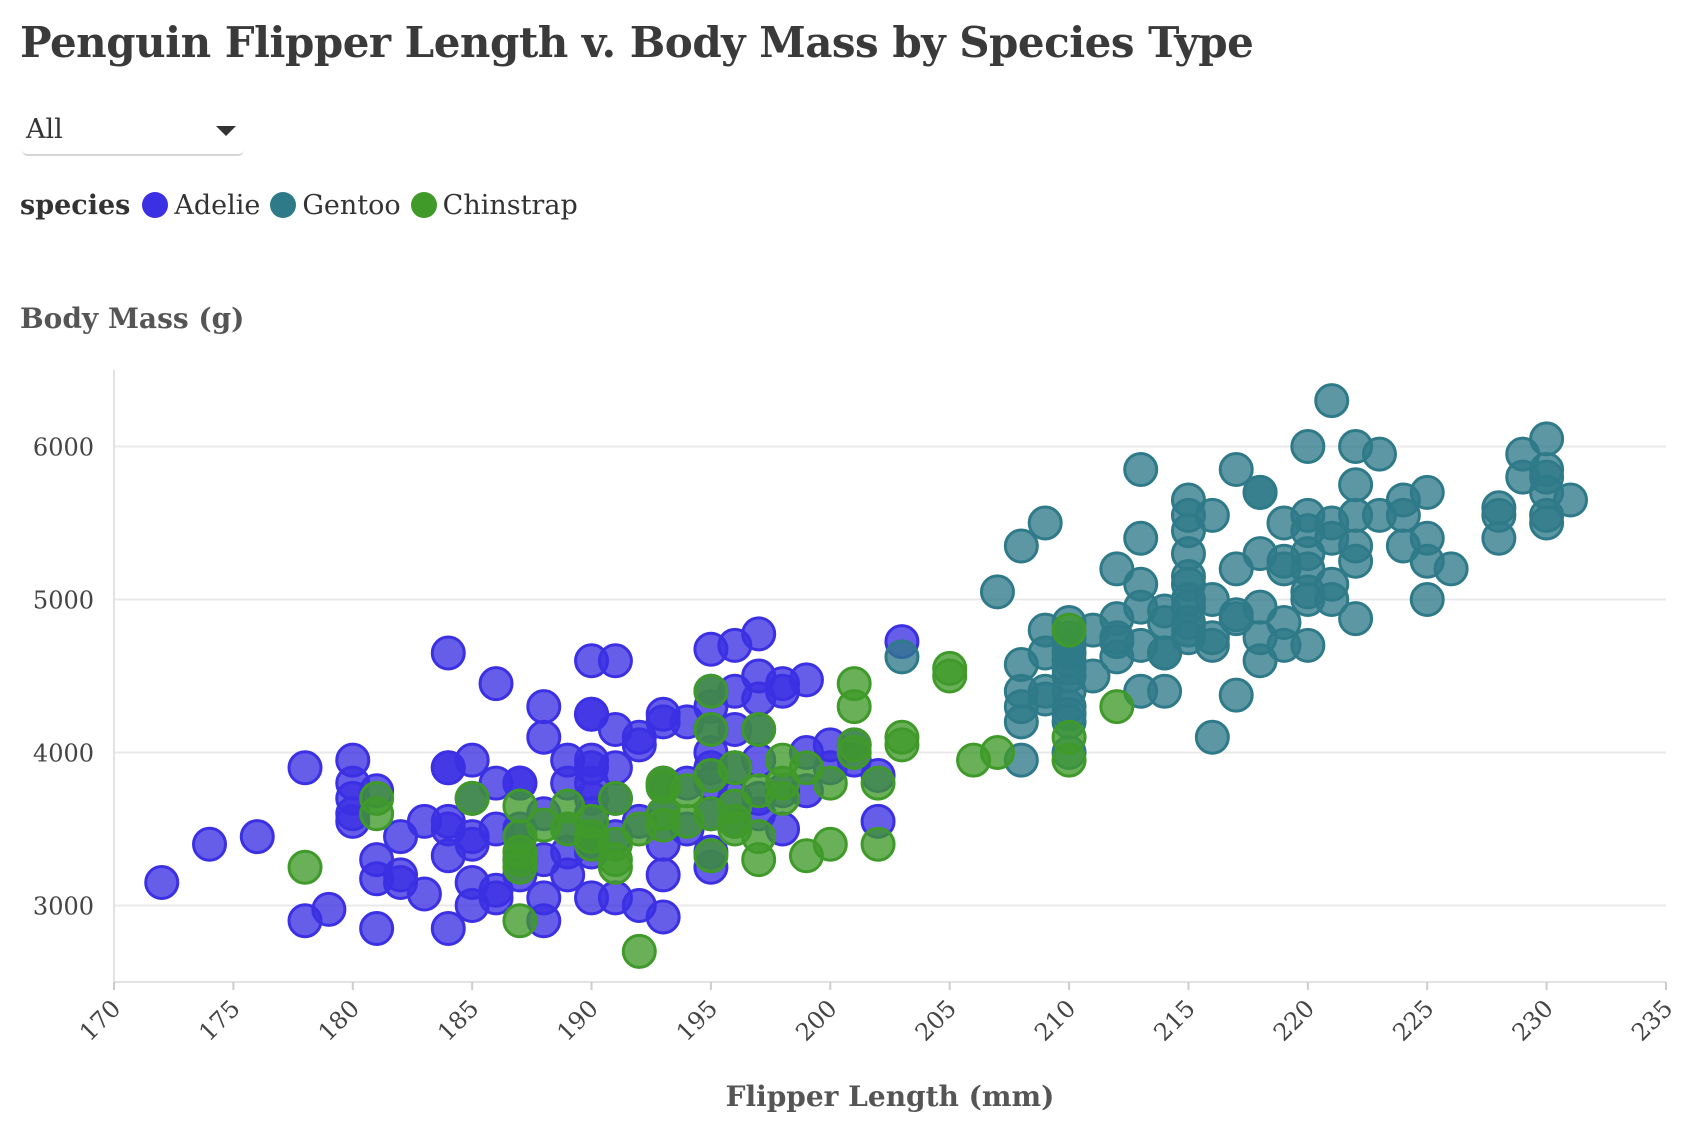 This screenshot has width=1694, height=1134. I want to click on legend-item-chinstrap: Chinstrap, so click(494, 205).